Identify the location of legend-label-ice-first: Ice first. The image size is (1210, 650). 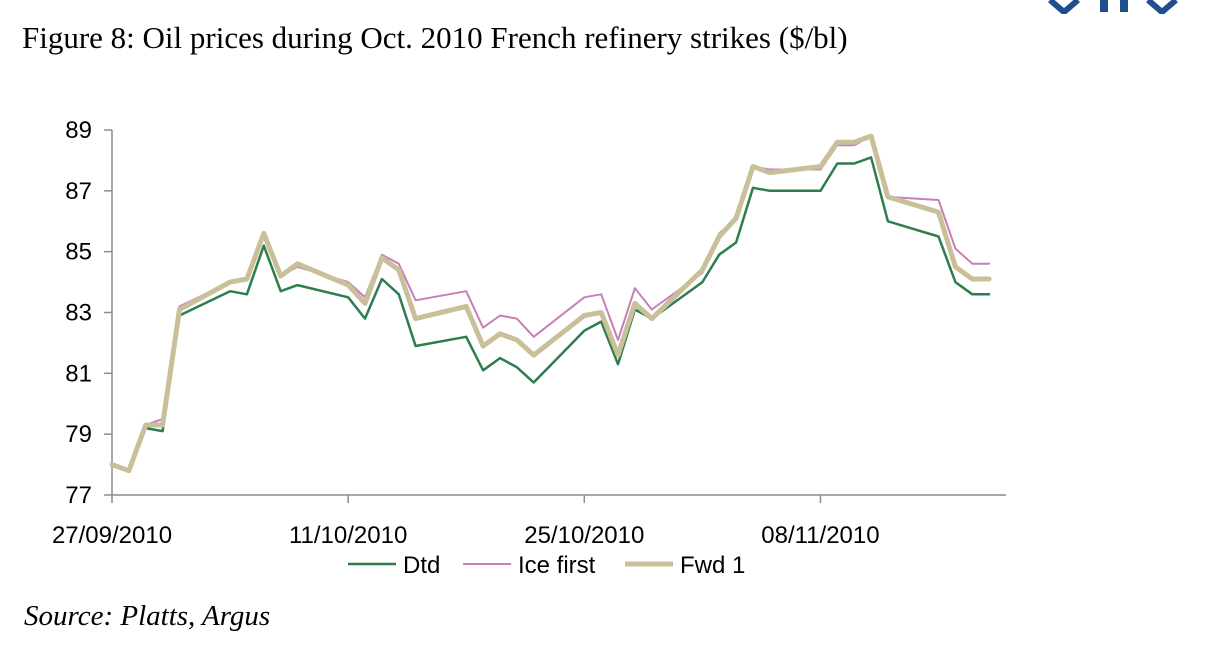
(557, 565).